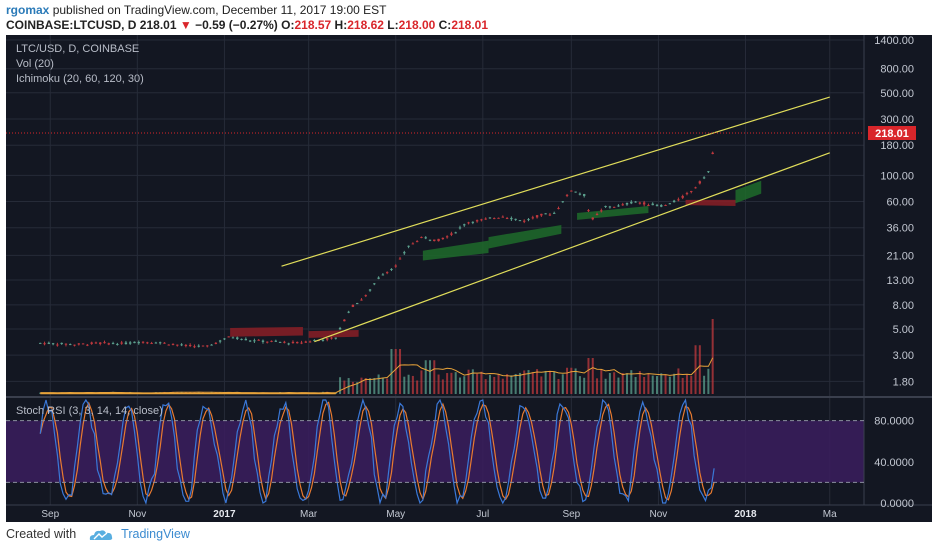 The height and width of the screenshot is (550, 932). What do you see at coordinates (236, 25) in the screenshot?
I see `price-change: −0.59 (−0.27%)` at bounding box center [236, 25].